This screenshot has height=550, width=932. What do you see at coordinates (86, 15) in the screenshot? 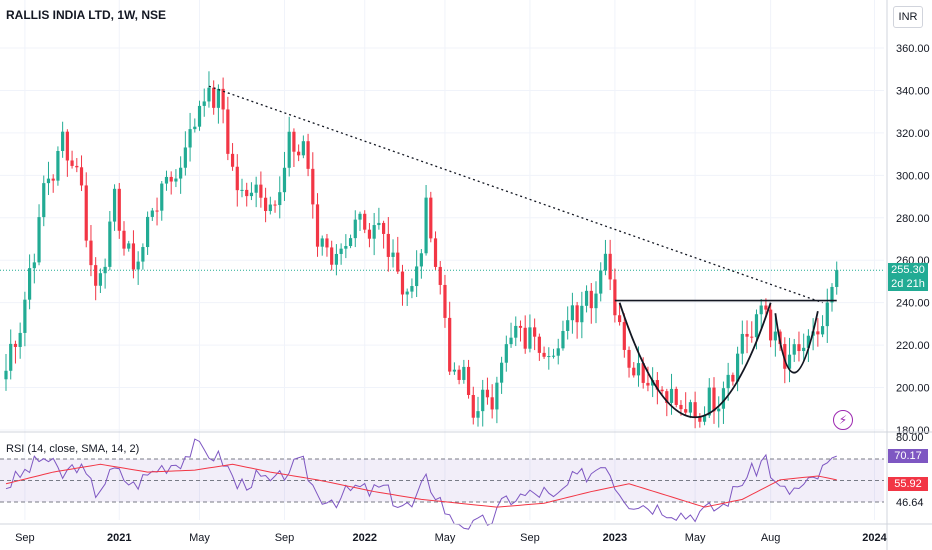
I see `symbol-title: RALLIS INDIA LTD, 1W, NSE` at bounding box center [86, 15].